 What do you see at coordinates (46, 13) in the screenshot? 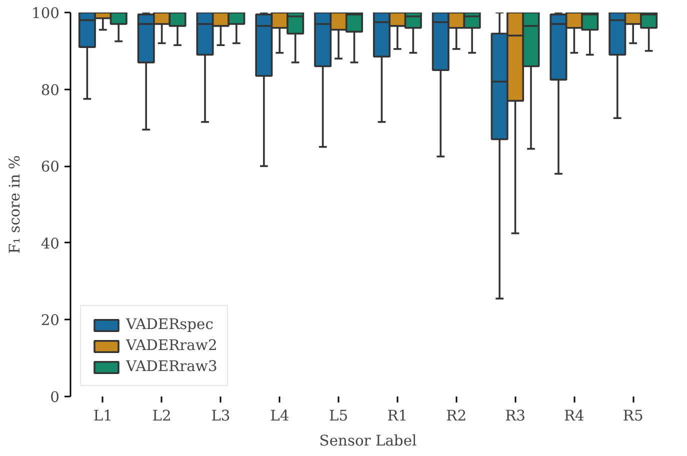
I see `y-tick-label: 100` at bounding box center [46, 13].